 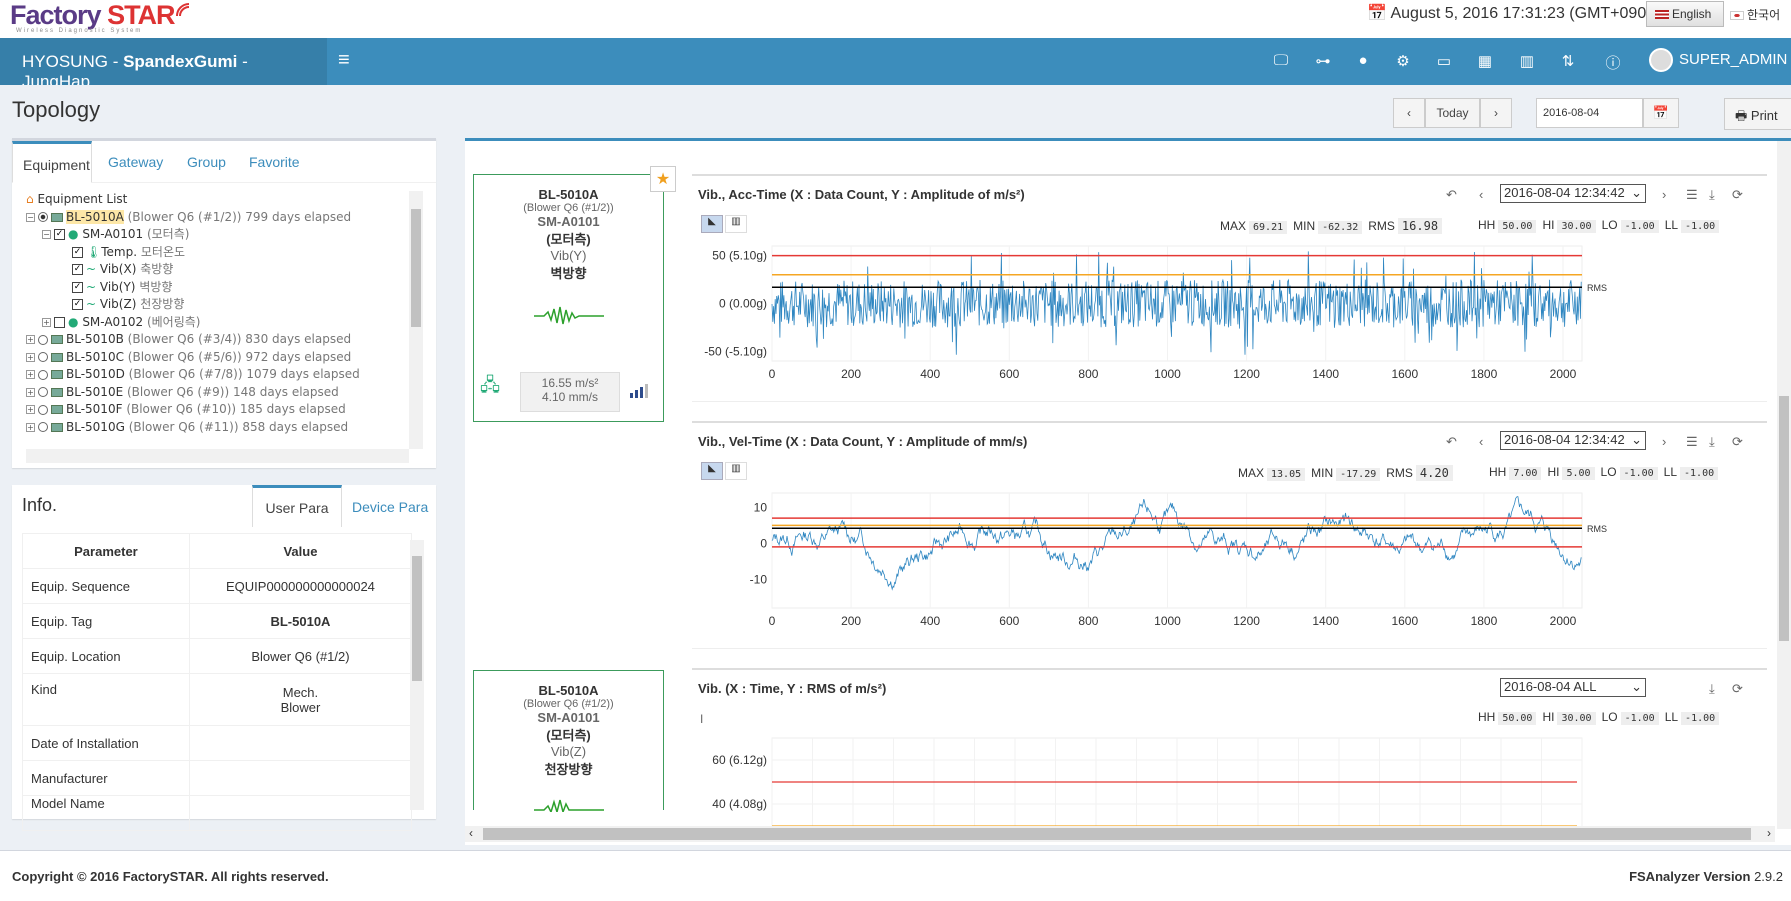 What do you see at coordinates (390, 507) in the screenshot?
I see `tab-device-para: Device Para` at bounding box center [390, 507].